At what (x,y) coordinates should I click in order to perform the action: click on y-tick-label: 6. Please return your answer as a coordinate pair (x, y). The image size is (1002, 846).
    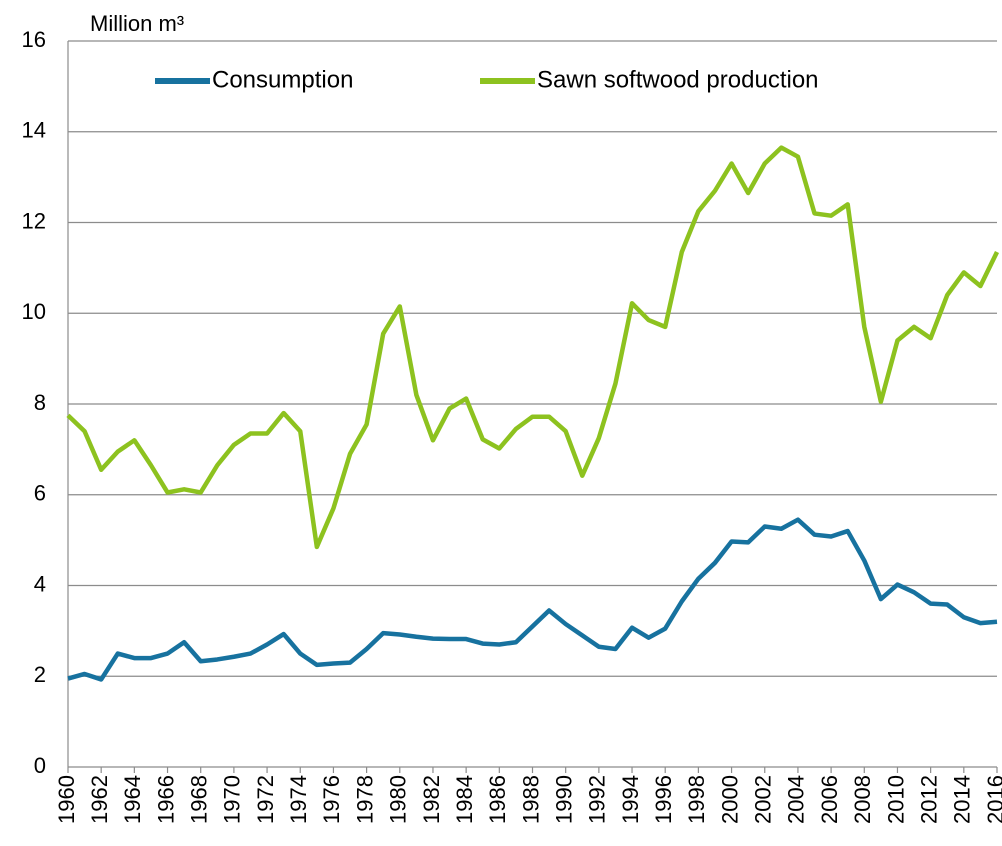
    Looking at the image, I should click on (40, 493).